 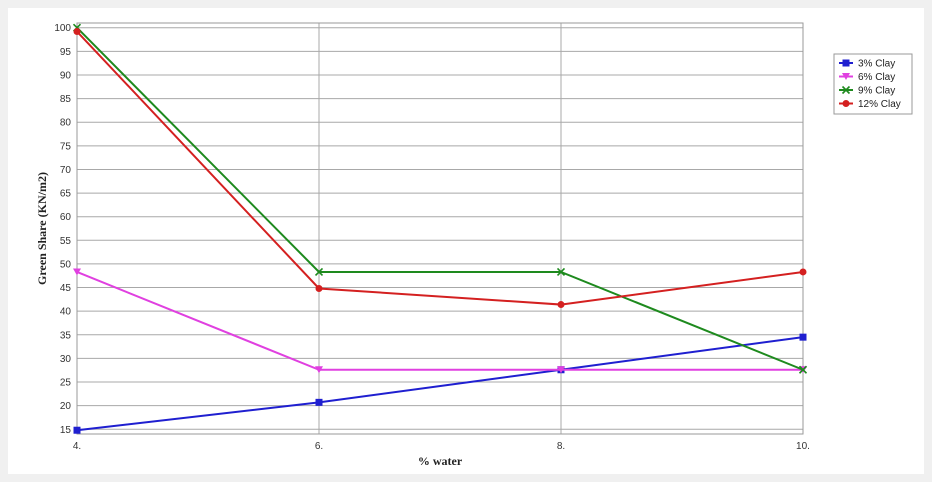 I want to click on legend-label: 12% Clay, so click(x=879, y=104).